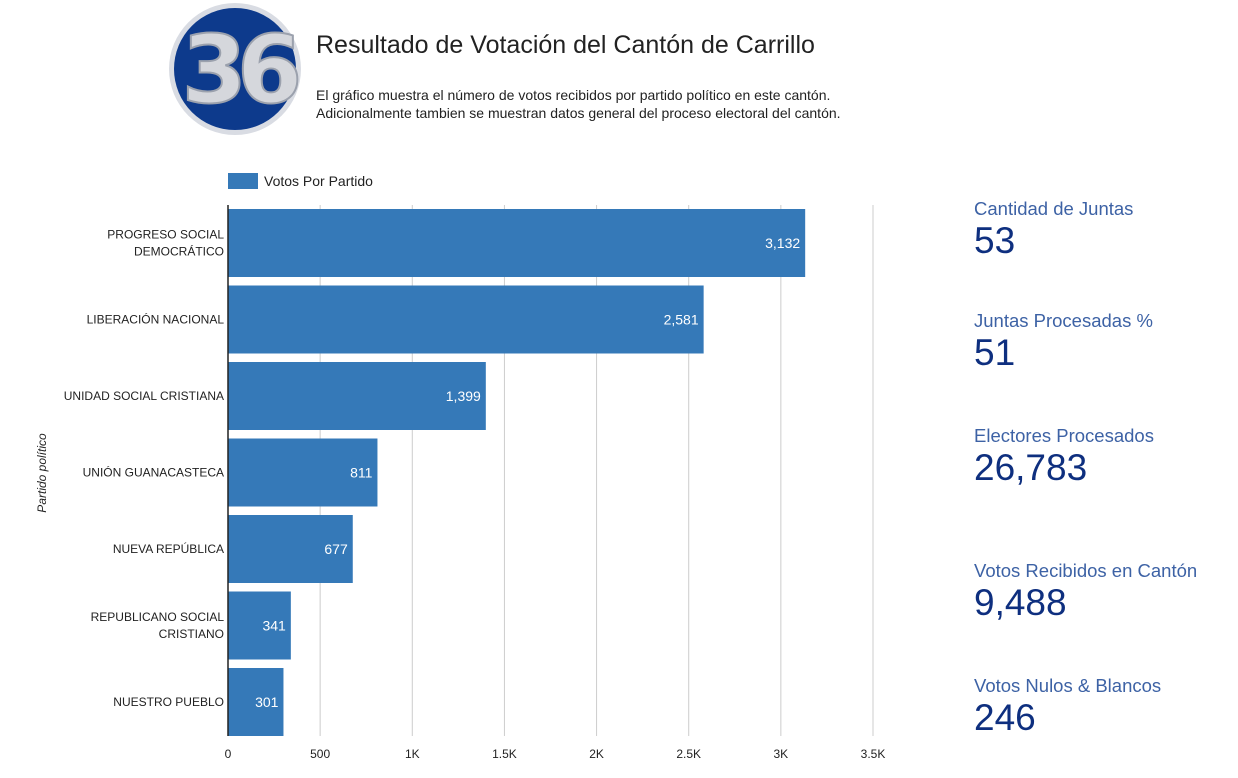 Image resolution: width=1238 pixels, height=778 pixels. What do you see at coordinates (153, 472) in the screenshot?
I see `category-label: UNIÓN GUANACASTECA` at bounding box center [153, 472].